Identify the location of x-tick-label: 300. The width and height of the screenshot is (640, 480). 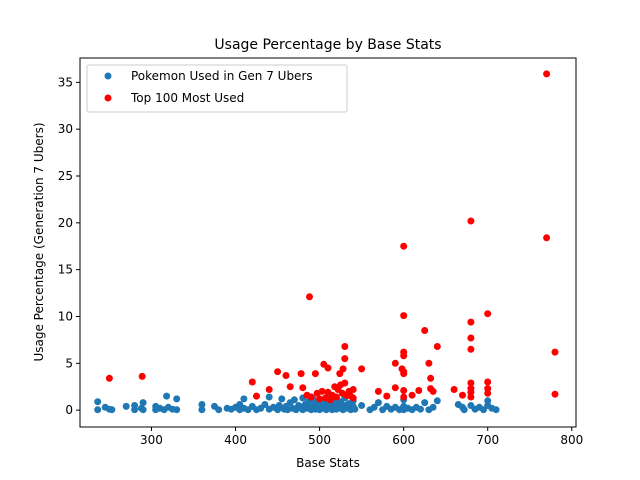
(151, 440).